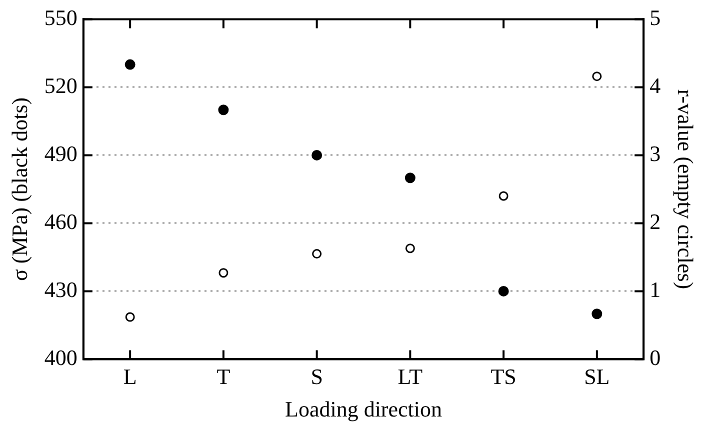  I want to click on y-tick-label: 430, so click(61, 289).